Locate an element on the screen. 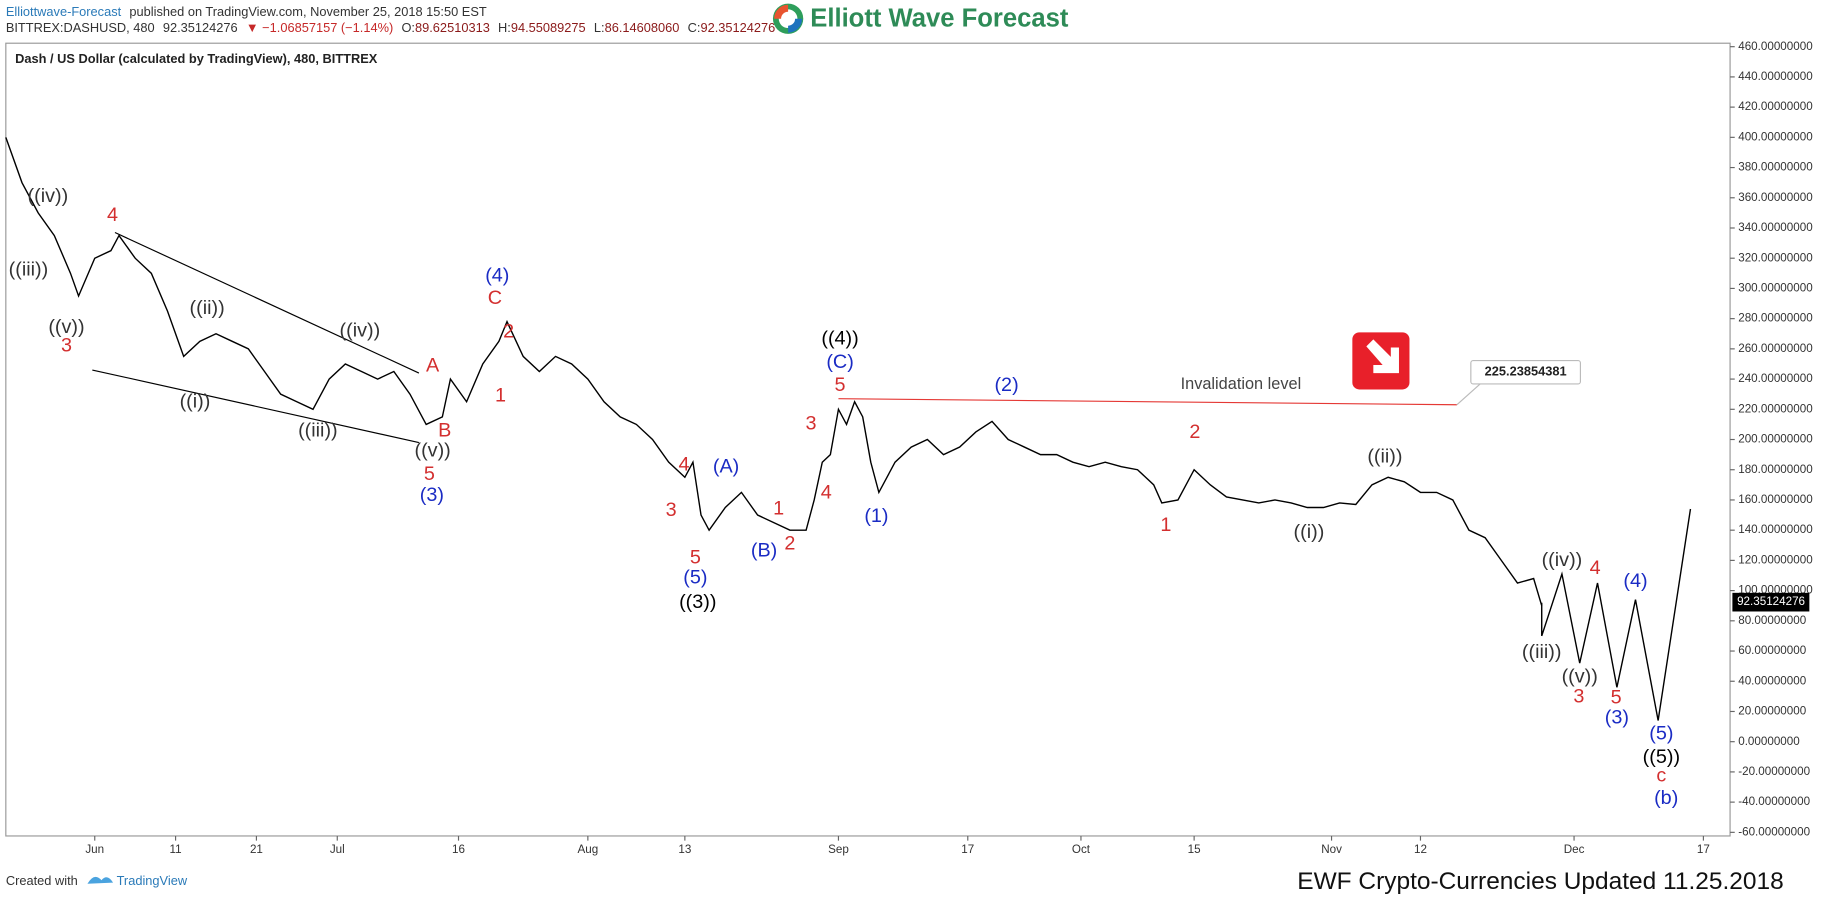 The image size is (1828, 899). tv-logo is located at coordinates (100, 880).